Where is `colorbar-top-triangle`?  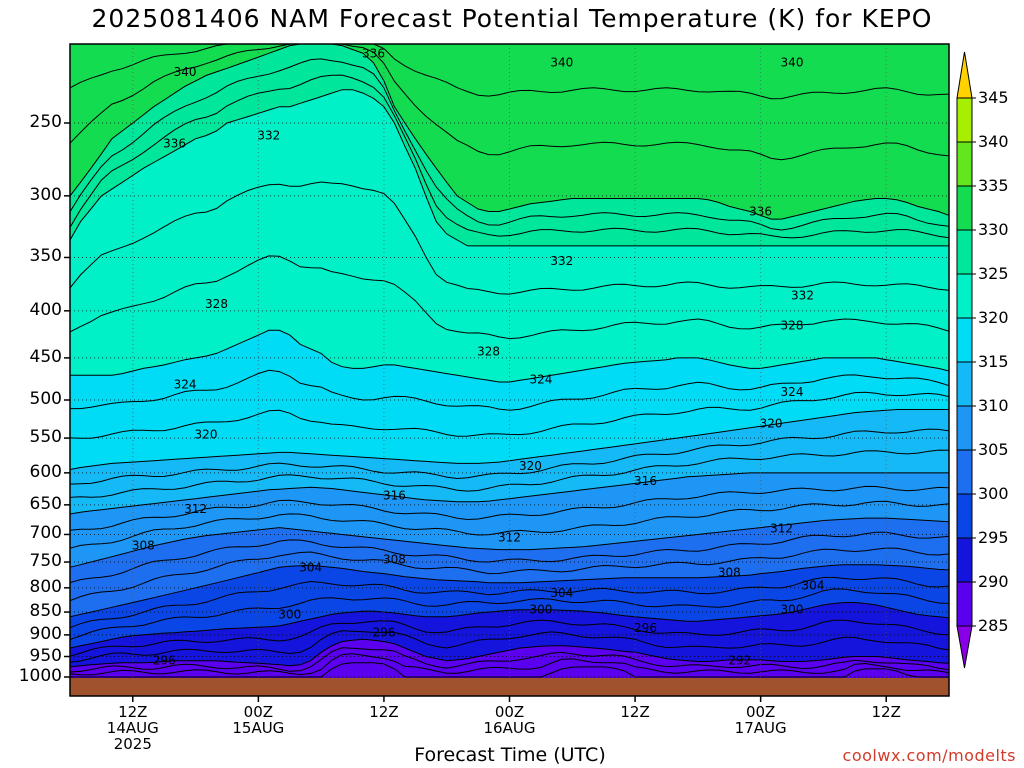
colorbar-top-triangle is located at coordinates (964, 75).